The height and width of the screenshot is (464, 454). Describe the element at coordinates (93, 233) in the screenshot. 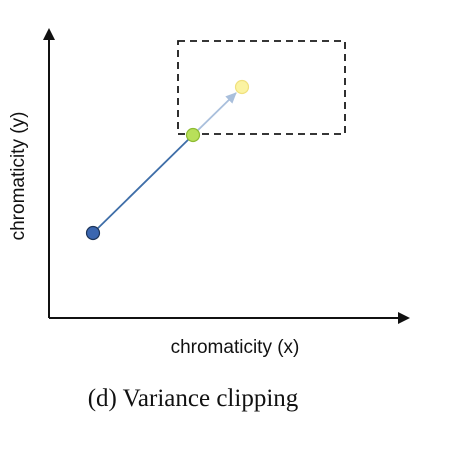

I see `history-sample-point` at that location.